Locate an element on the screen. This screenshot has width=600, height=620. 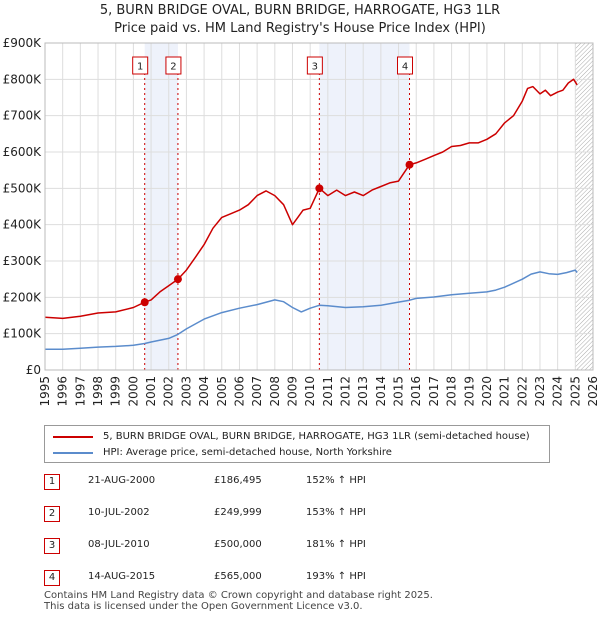
x-tick-label: 2026 is located at coordinates (593, 391).